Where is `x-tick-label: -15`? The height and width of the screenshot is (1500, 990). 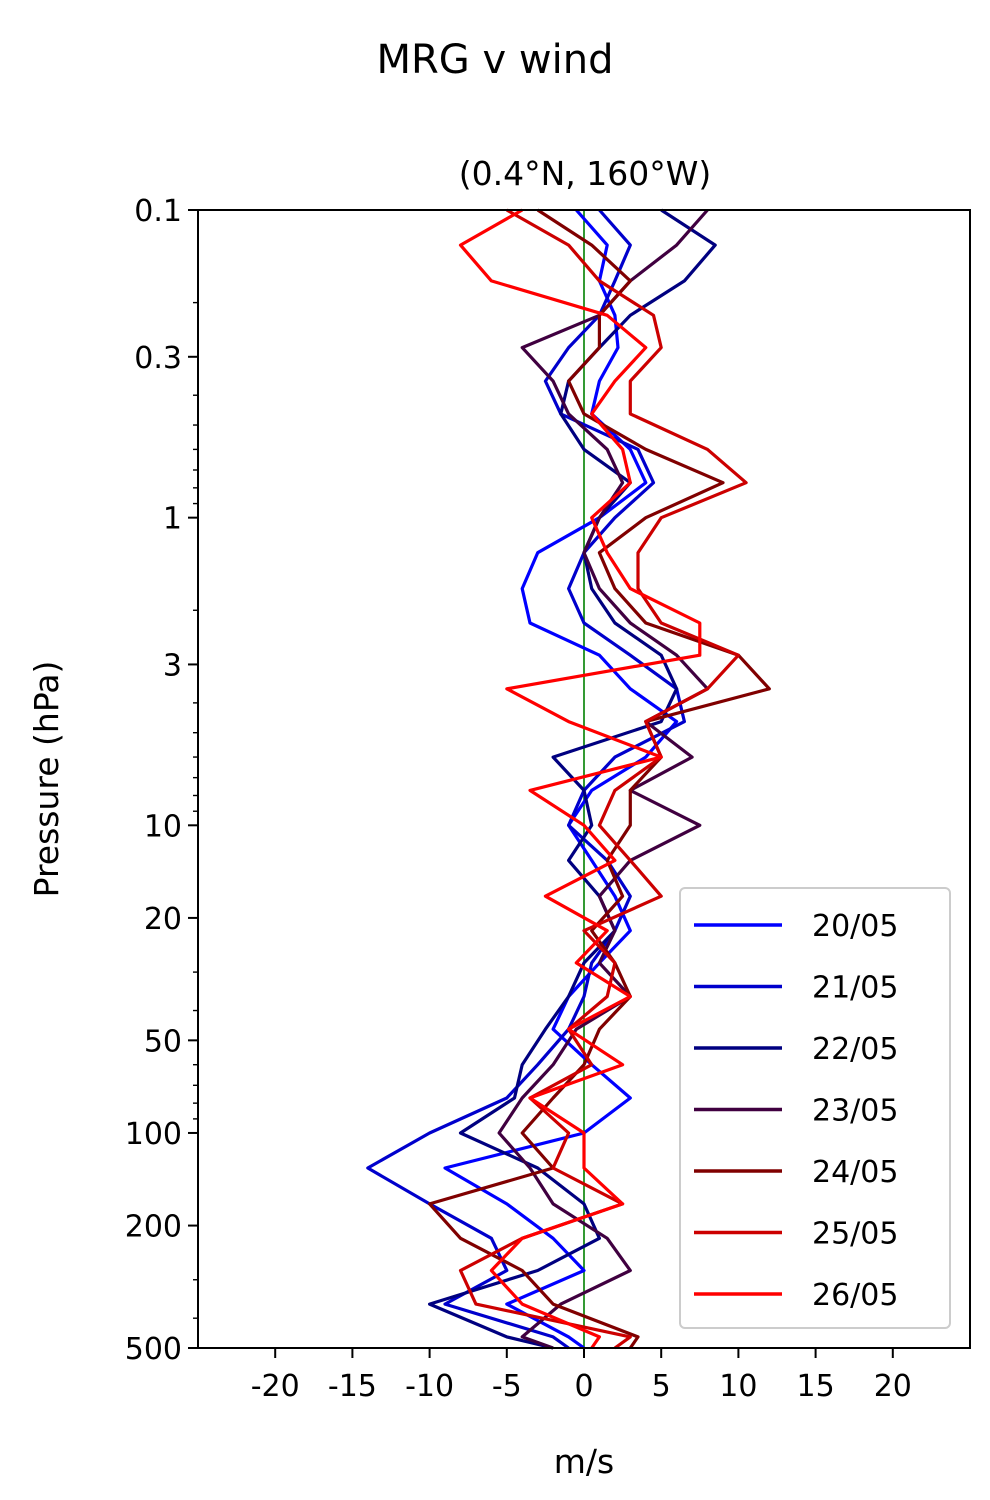 x-tick-label: -15 is located at coordinates (352, 1386).